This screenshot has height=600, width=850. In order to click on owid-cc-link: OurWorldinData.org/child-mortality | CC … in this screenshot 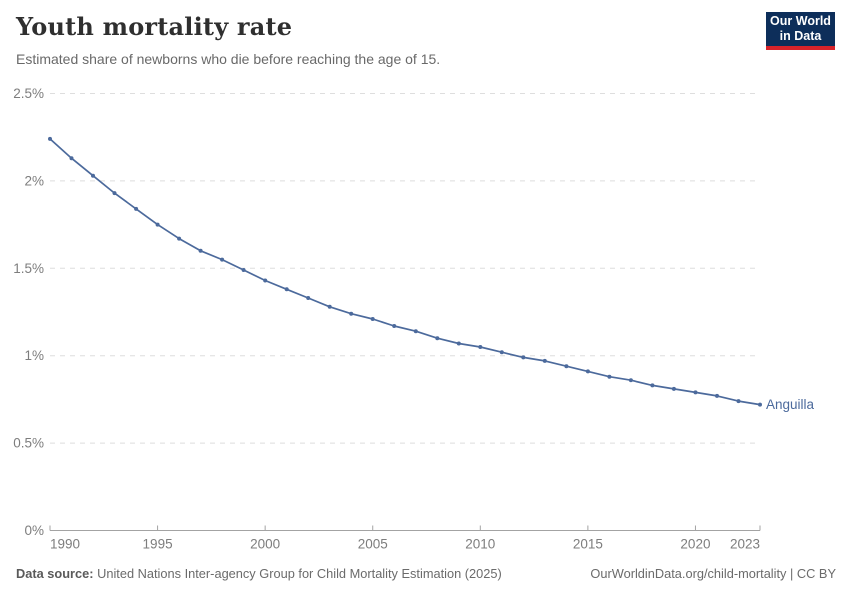, I will do `click(713, 573)`.